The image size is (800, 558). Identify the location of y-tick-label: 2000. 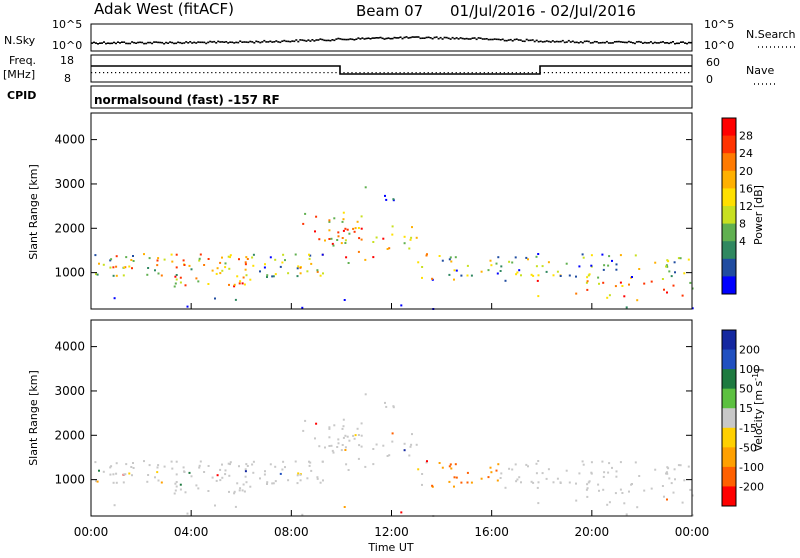
(69, 435).